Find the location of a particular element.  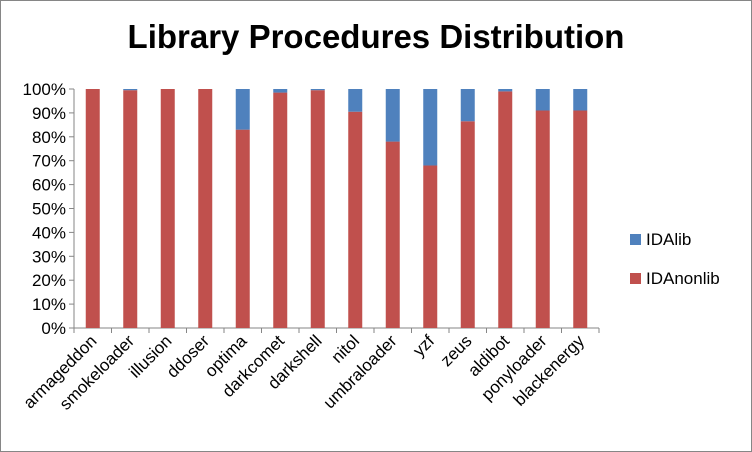

y-tick-label: 100% is located at coordinates (44, 89).